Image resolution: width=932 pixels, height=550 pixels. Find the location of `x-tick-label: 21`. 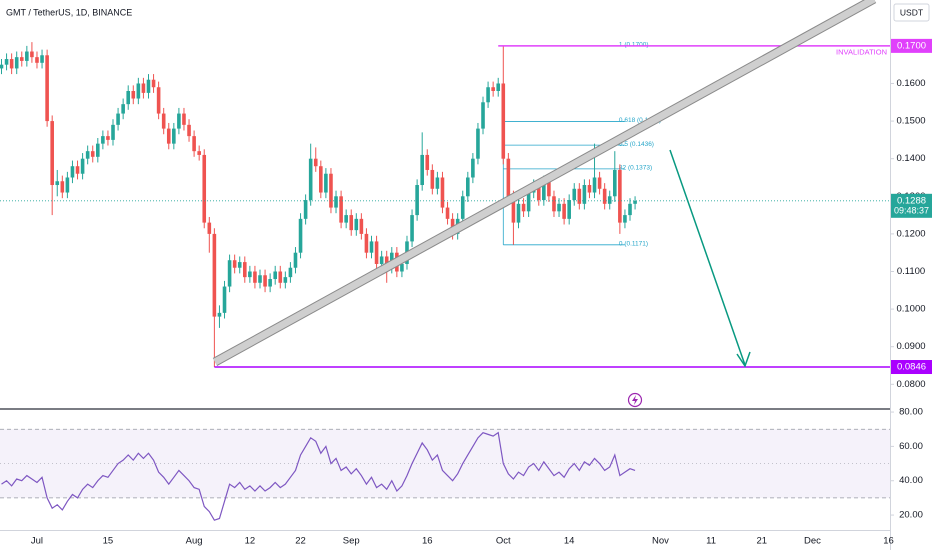

x-tick-label: 21 is located at coordinates (761, 541).